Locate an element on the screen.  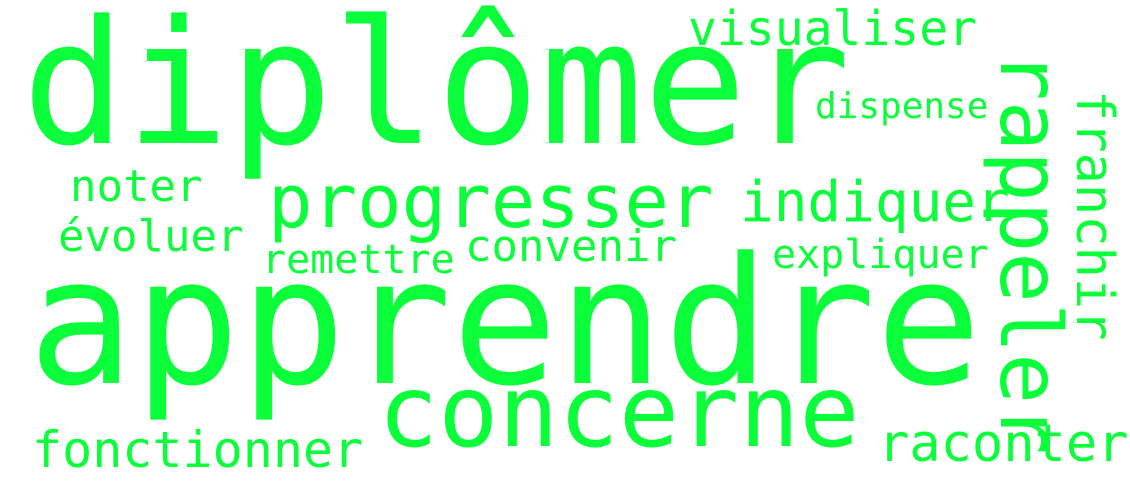
word-dispense: dispense is located at coordinates (901, 107).